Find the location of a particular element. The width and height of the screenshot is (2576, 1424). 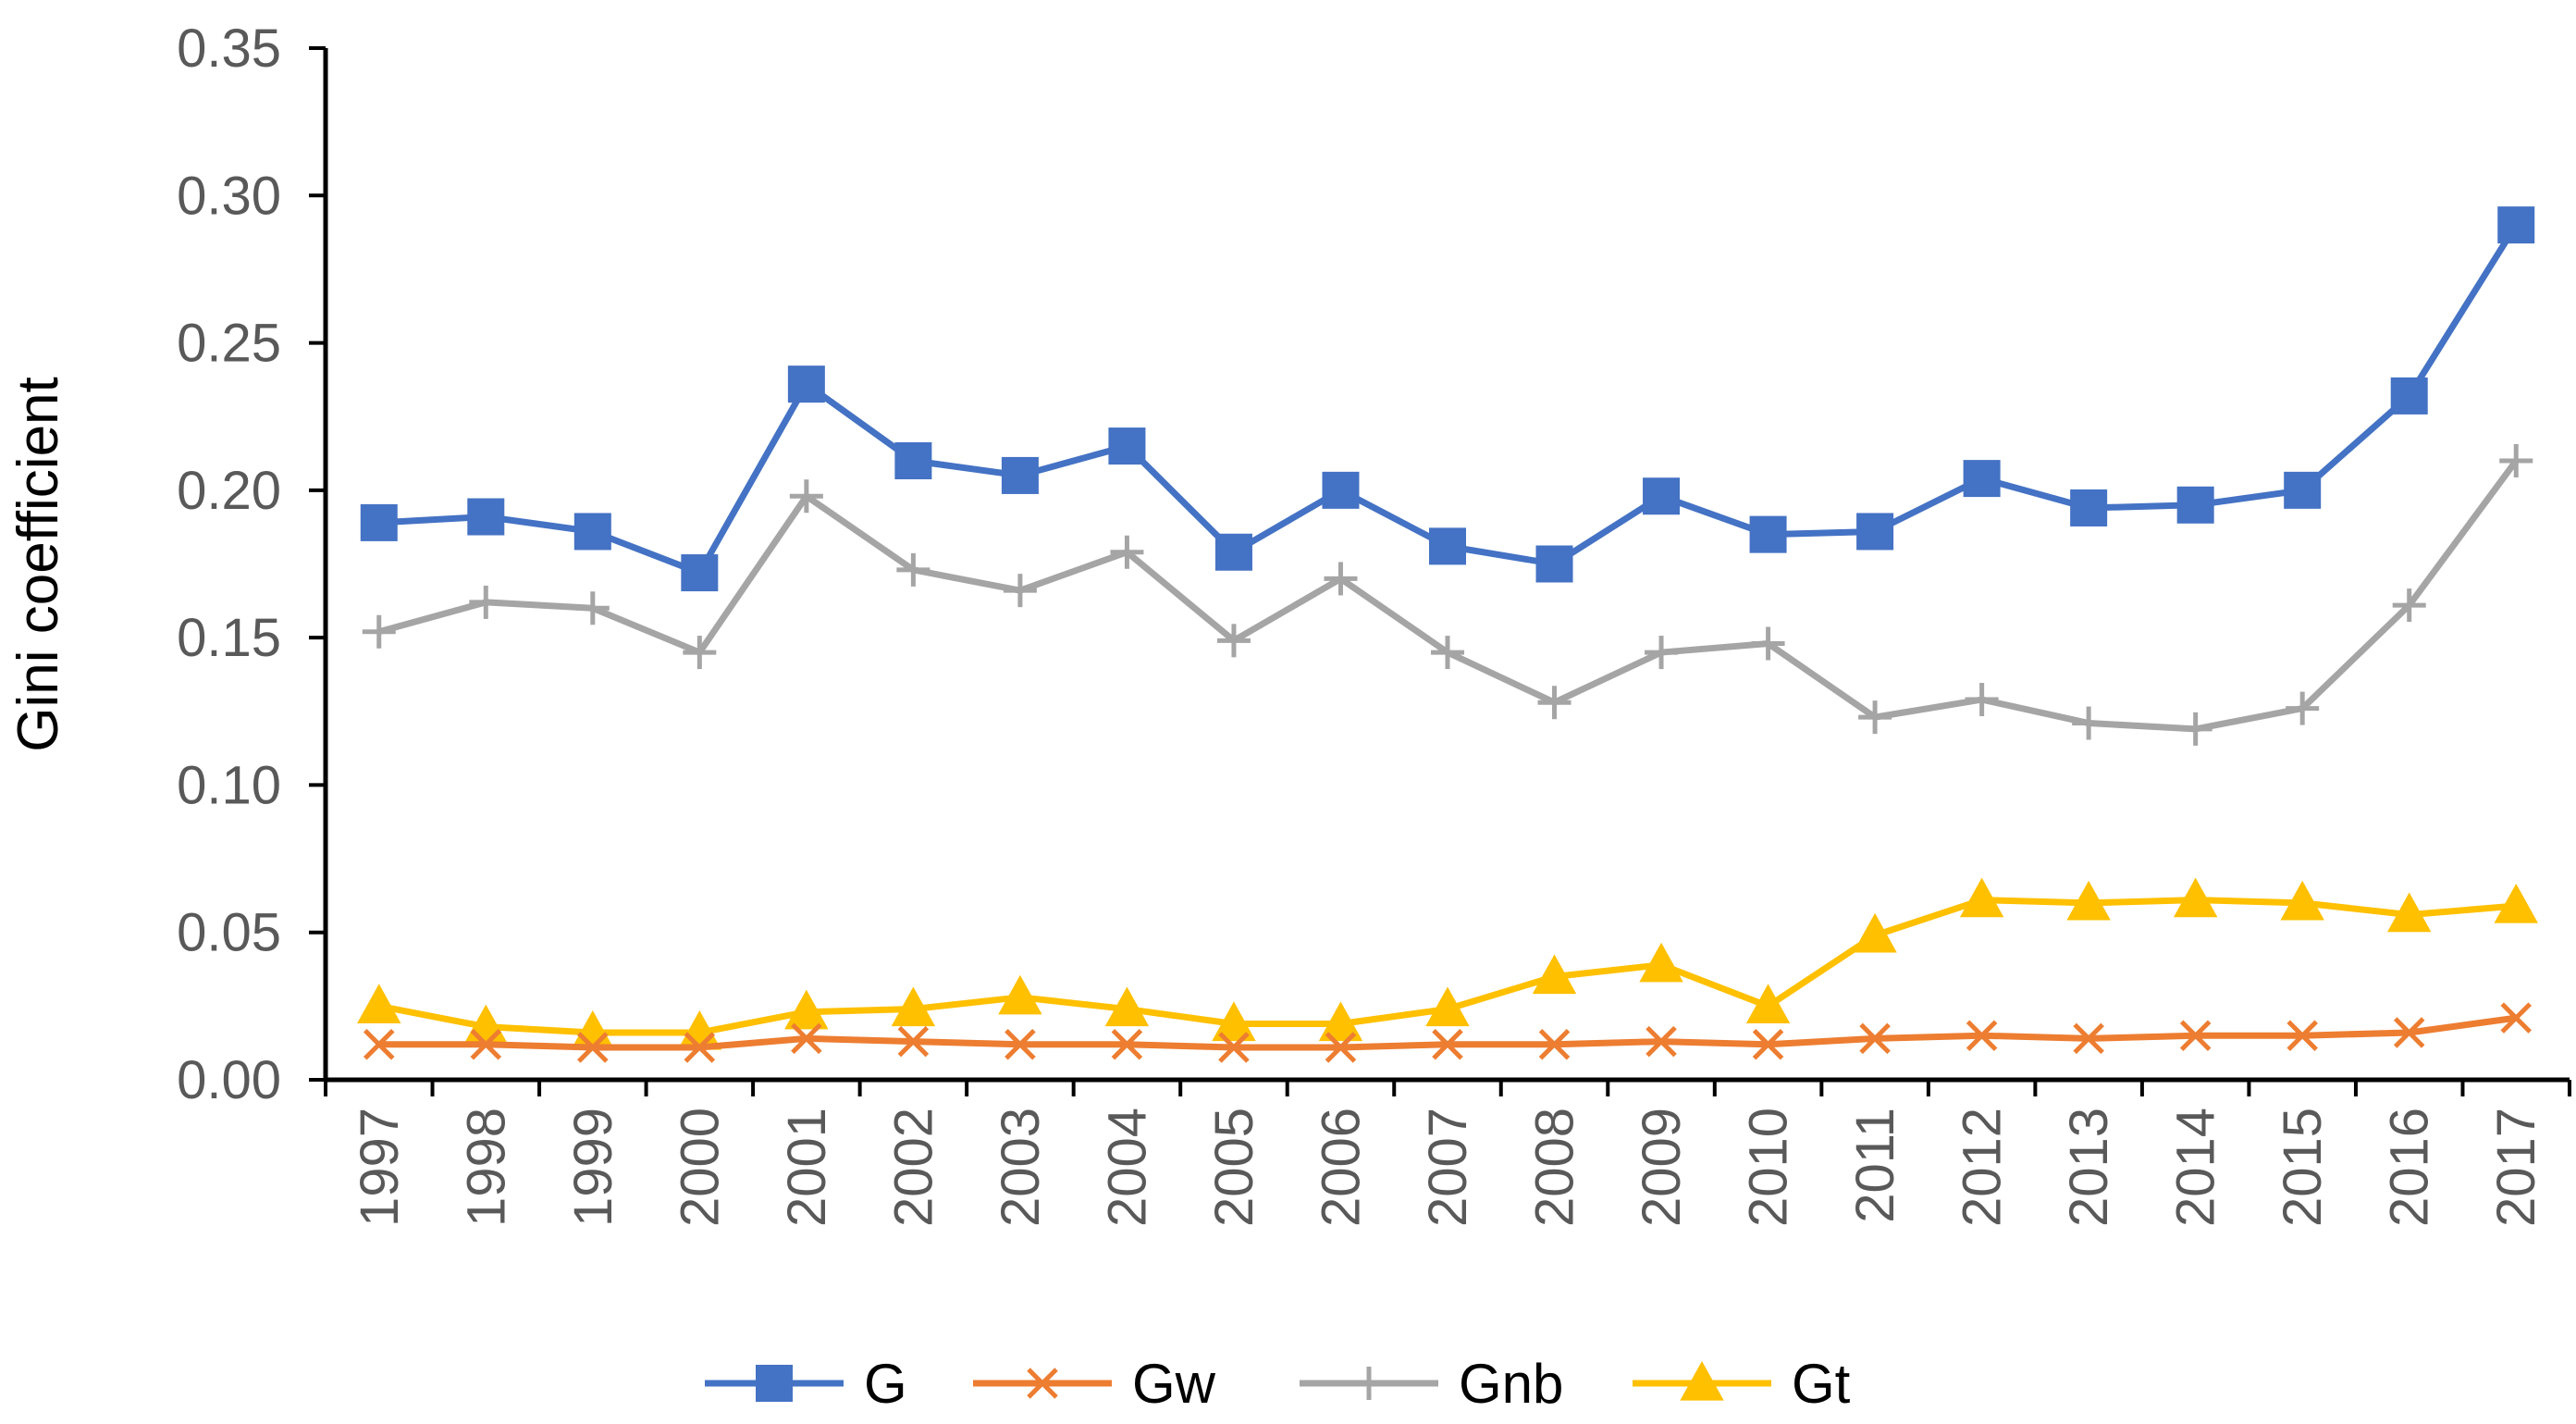

y-axis-title: Gini coefficient is located at coordinates (38, 564).